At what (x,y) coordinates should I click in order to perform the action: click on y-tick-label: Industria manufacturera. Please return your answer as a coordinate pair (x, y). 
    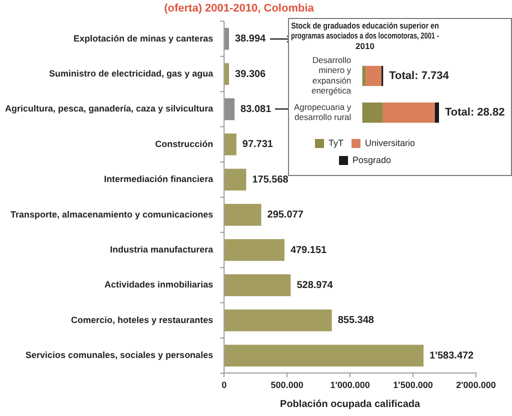
    Looking at the image, I should click on (162, 249).